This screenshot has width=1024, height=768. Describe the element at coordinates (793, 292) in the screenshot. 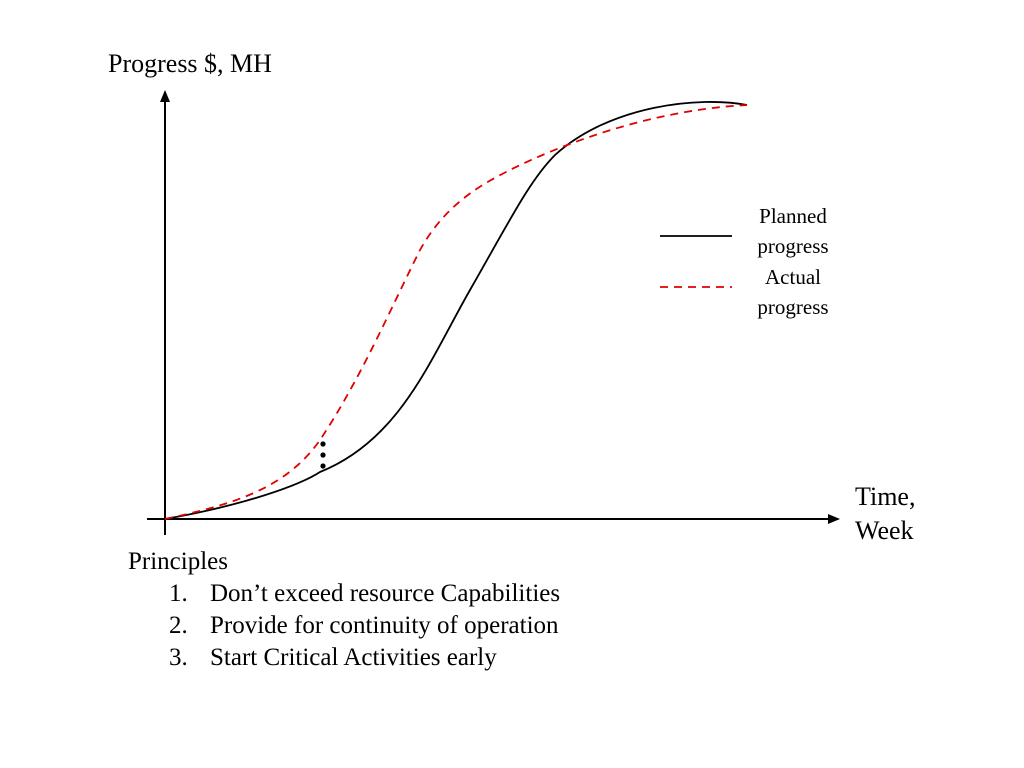

I see `legend-entry-actual: Actual progress` at that location.